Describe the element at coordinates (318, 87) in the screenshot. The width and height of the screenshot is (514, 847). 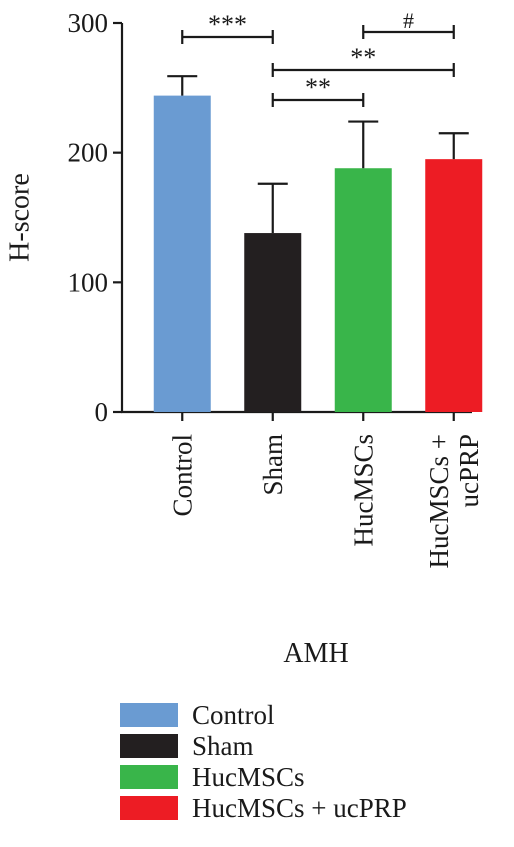
I see `significance-label-2: **` at that location.